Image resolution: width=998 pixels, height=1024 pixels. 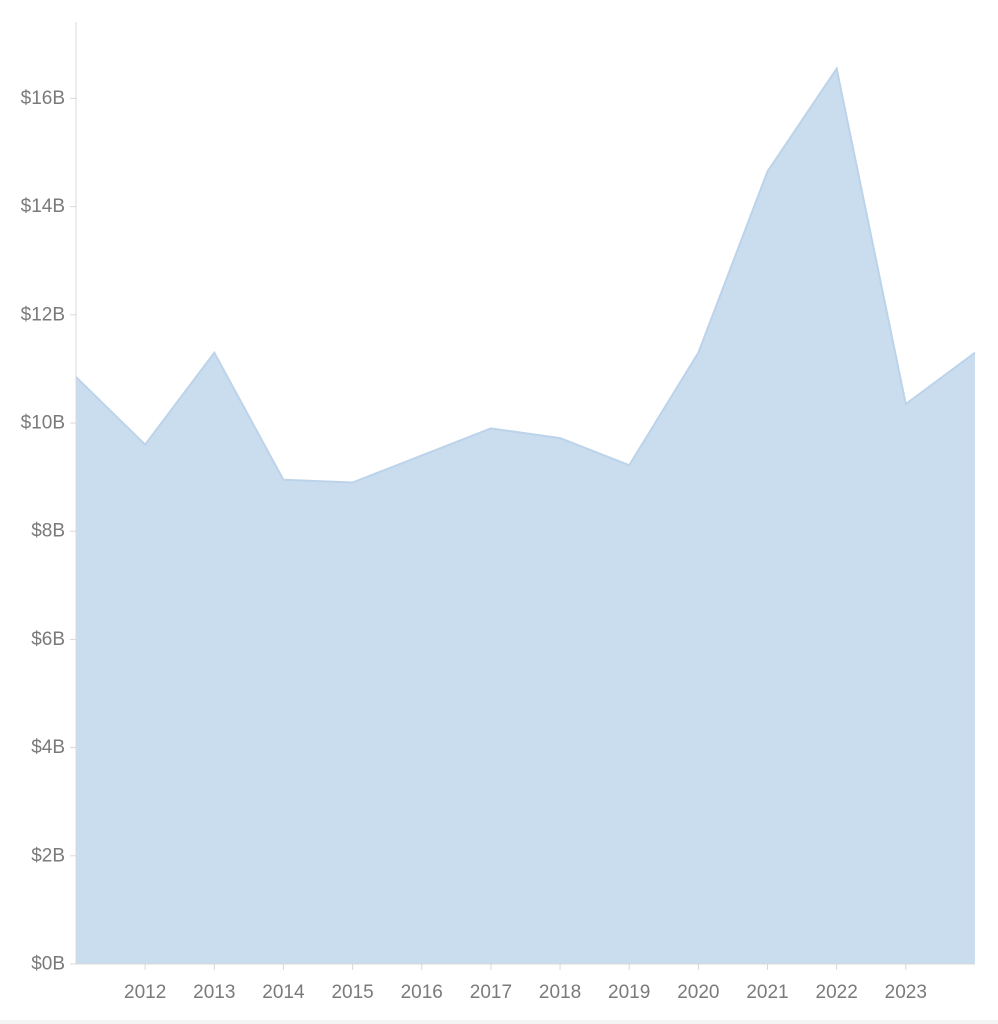 I want to click on y-tick-label: $14B, so click(x=43, y=206).